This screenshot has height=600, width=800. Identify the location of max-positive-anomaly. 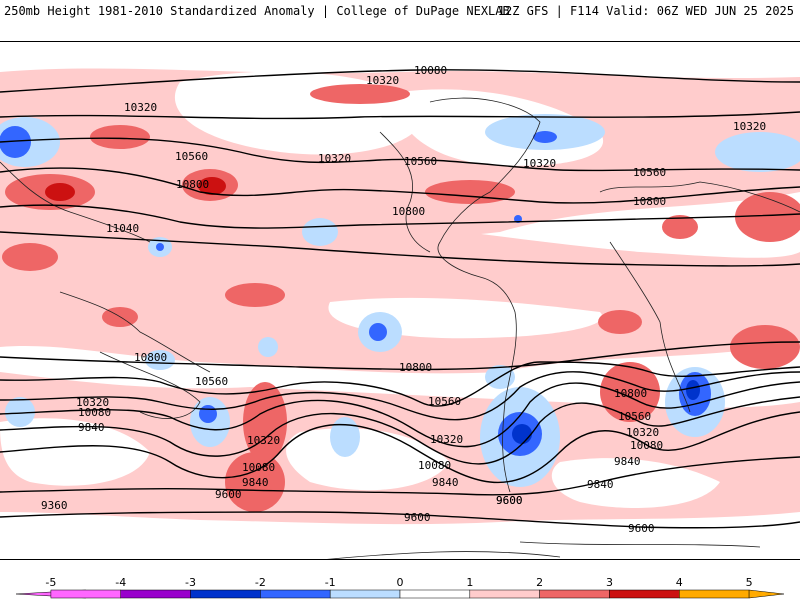
(135, 189).